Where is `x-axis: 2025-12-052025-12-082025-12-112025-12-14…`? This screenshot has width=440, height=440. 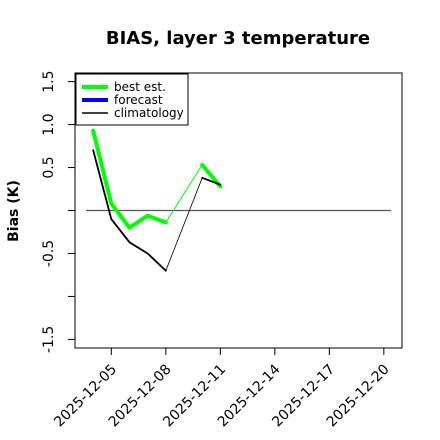
x-axis: 2025-12-052025-12-082025-12-112025-12-14… is located at coordinates (222, 389).